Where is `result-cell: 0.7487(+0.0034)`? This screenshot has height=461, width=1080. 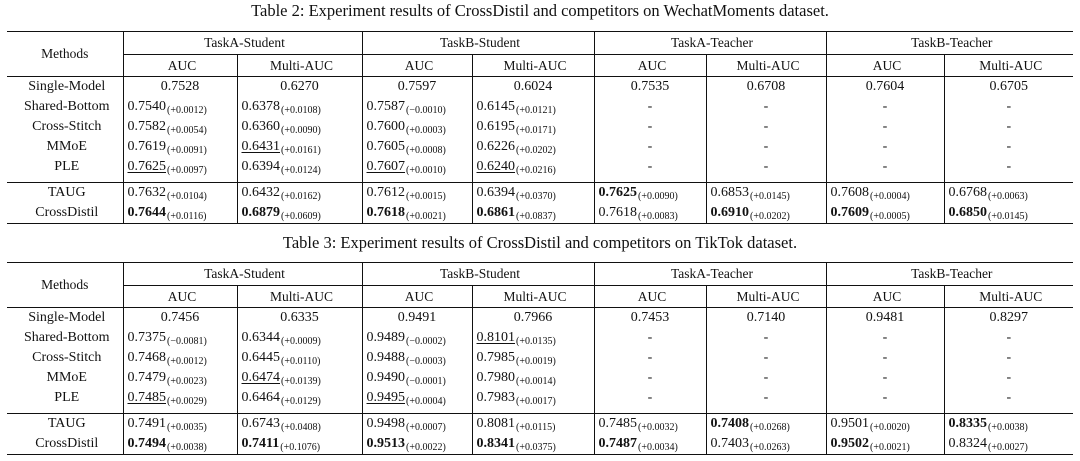
result-cell: 0.7487(+0.0034) is located at coordinates (650, 444).